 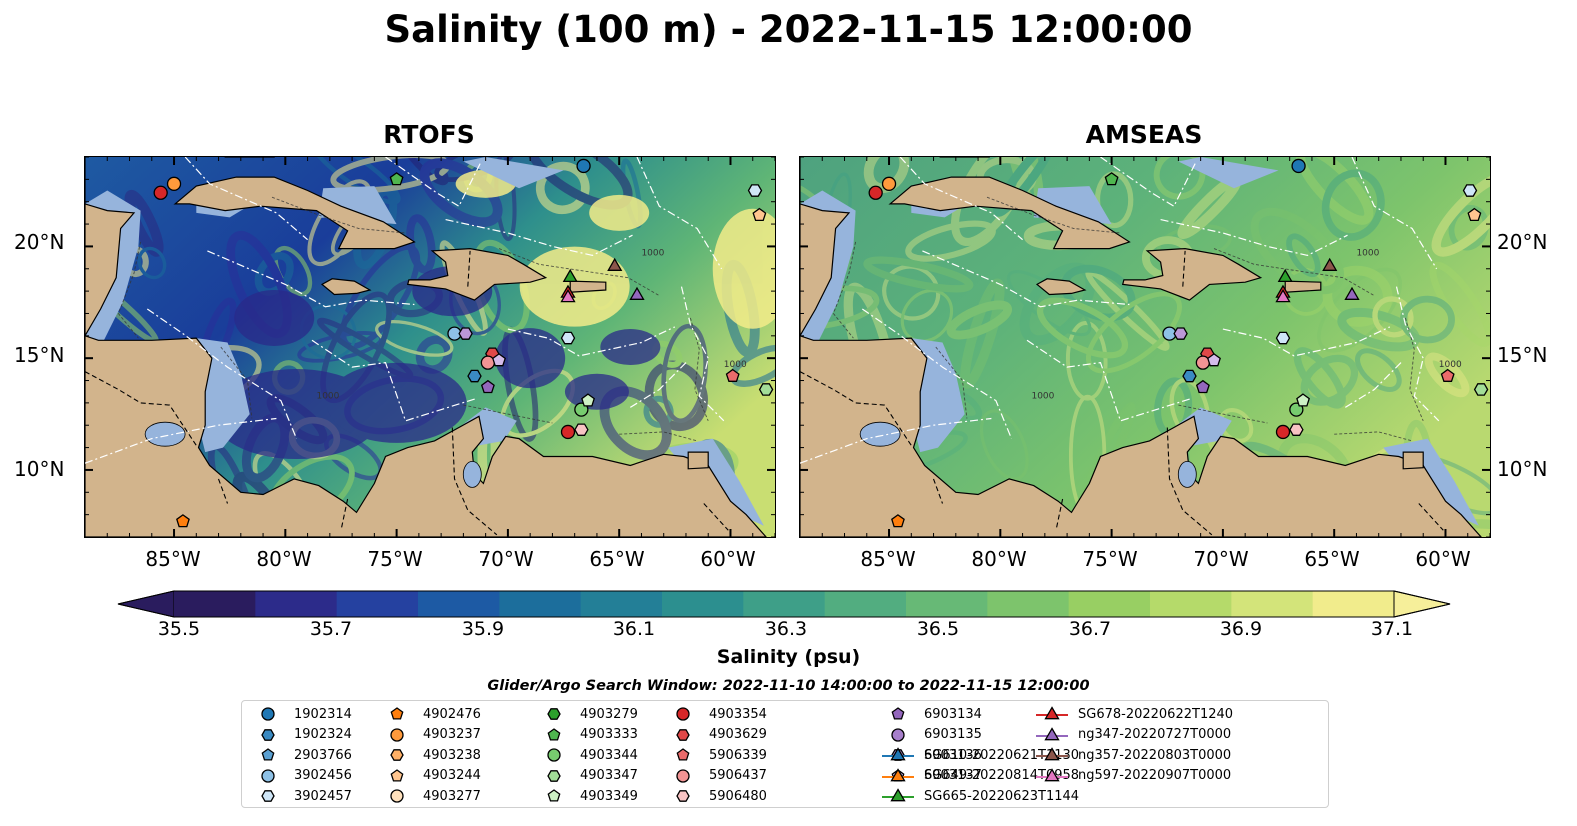 I want to click on figure-title: Salinity (100 m) - 2022-11-15 12:00:00, so click(x=788, y=29).